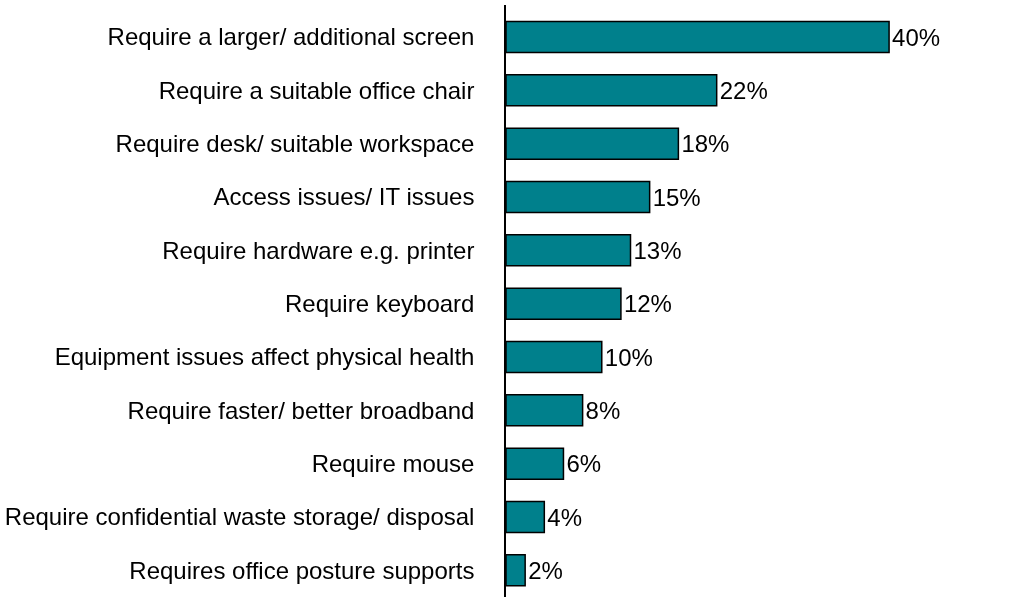 Image resolution: width=1014 pixels, height=602 pixels. Describe the element at coordinates (564, 517) in the screenshot. I see `data-label: 4%` at that location.